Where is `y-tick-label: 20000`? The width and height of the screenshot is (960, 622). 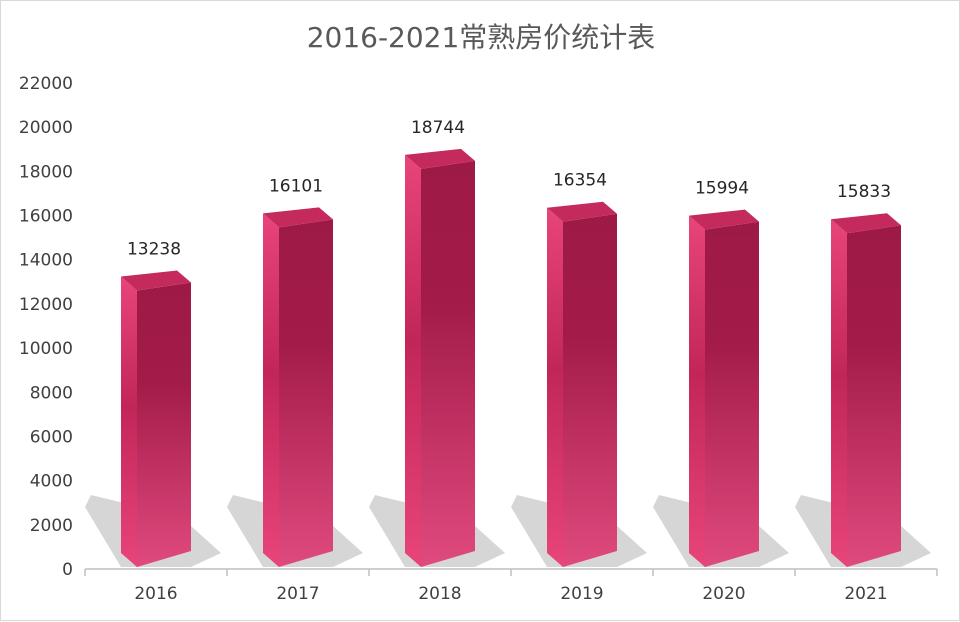
y-tick-label: 20000 is located at coordinates (46, 128).